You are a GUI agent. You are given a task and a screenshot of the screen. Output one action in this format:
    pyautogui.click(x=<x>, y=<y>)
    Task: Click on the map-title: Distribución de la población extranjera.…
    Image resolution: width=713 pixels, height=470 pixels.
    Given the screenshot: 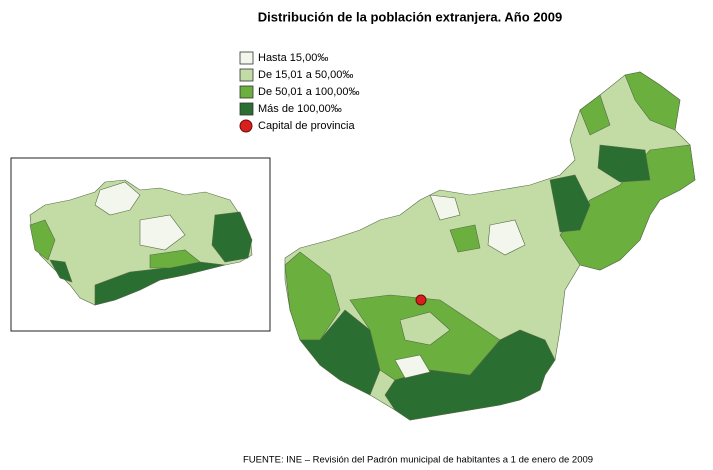 What is the action you would take?
    pyautogui.click(x=410, y=16)
    